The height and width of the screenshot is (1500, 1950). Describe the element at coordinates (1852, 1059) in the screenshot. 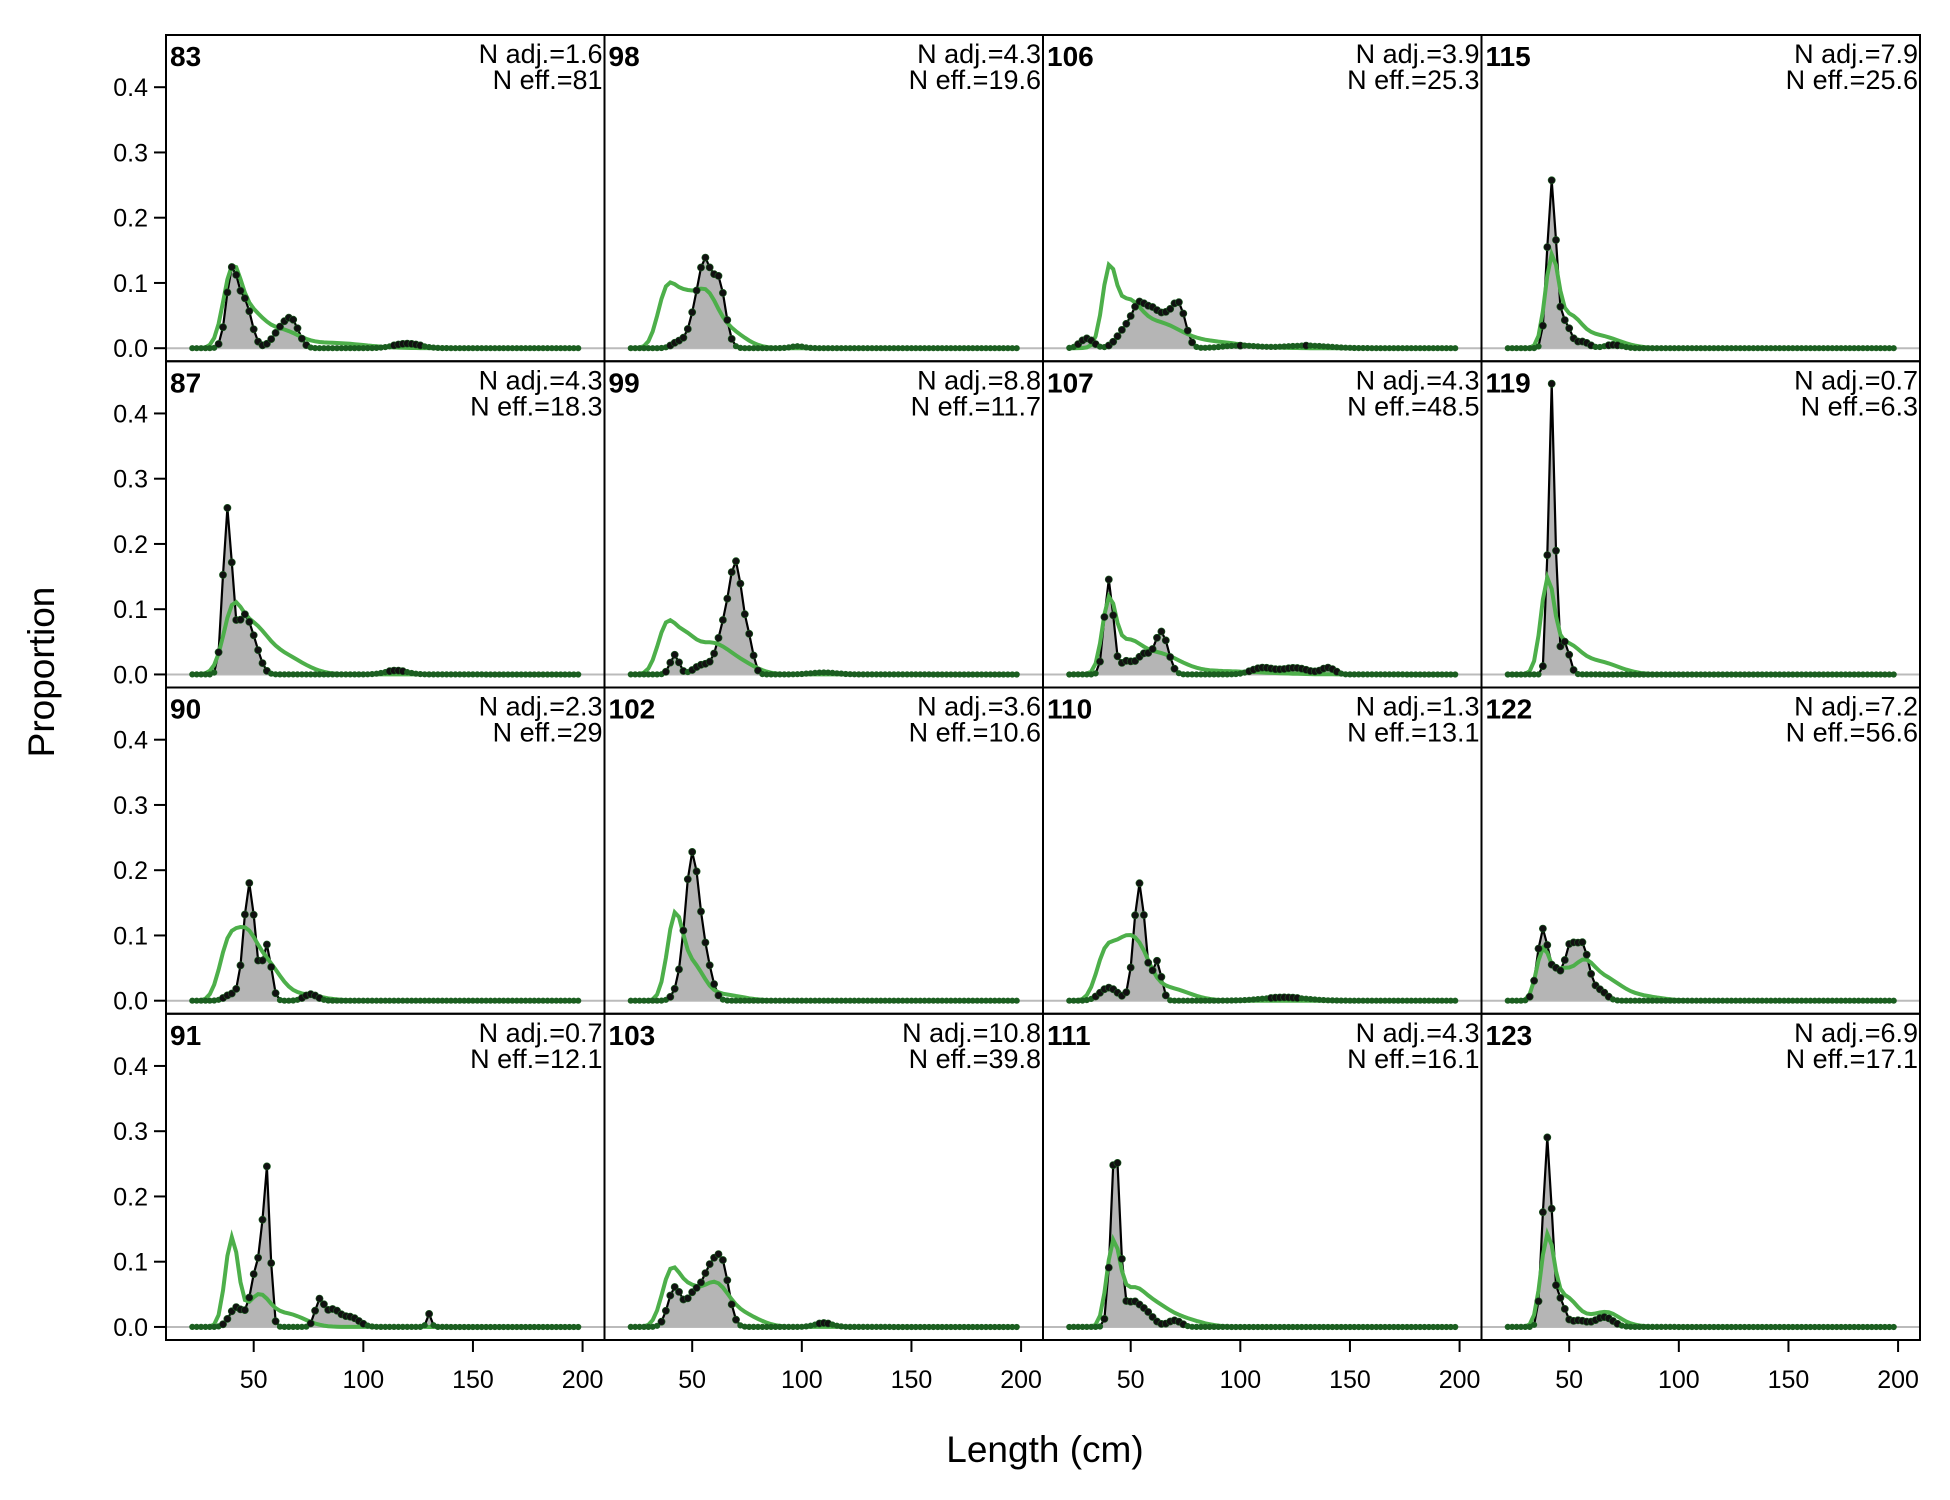

I see `panel-n-eff: N eff.=17.1` at that location.